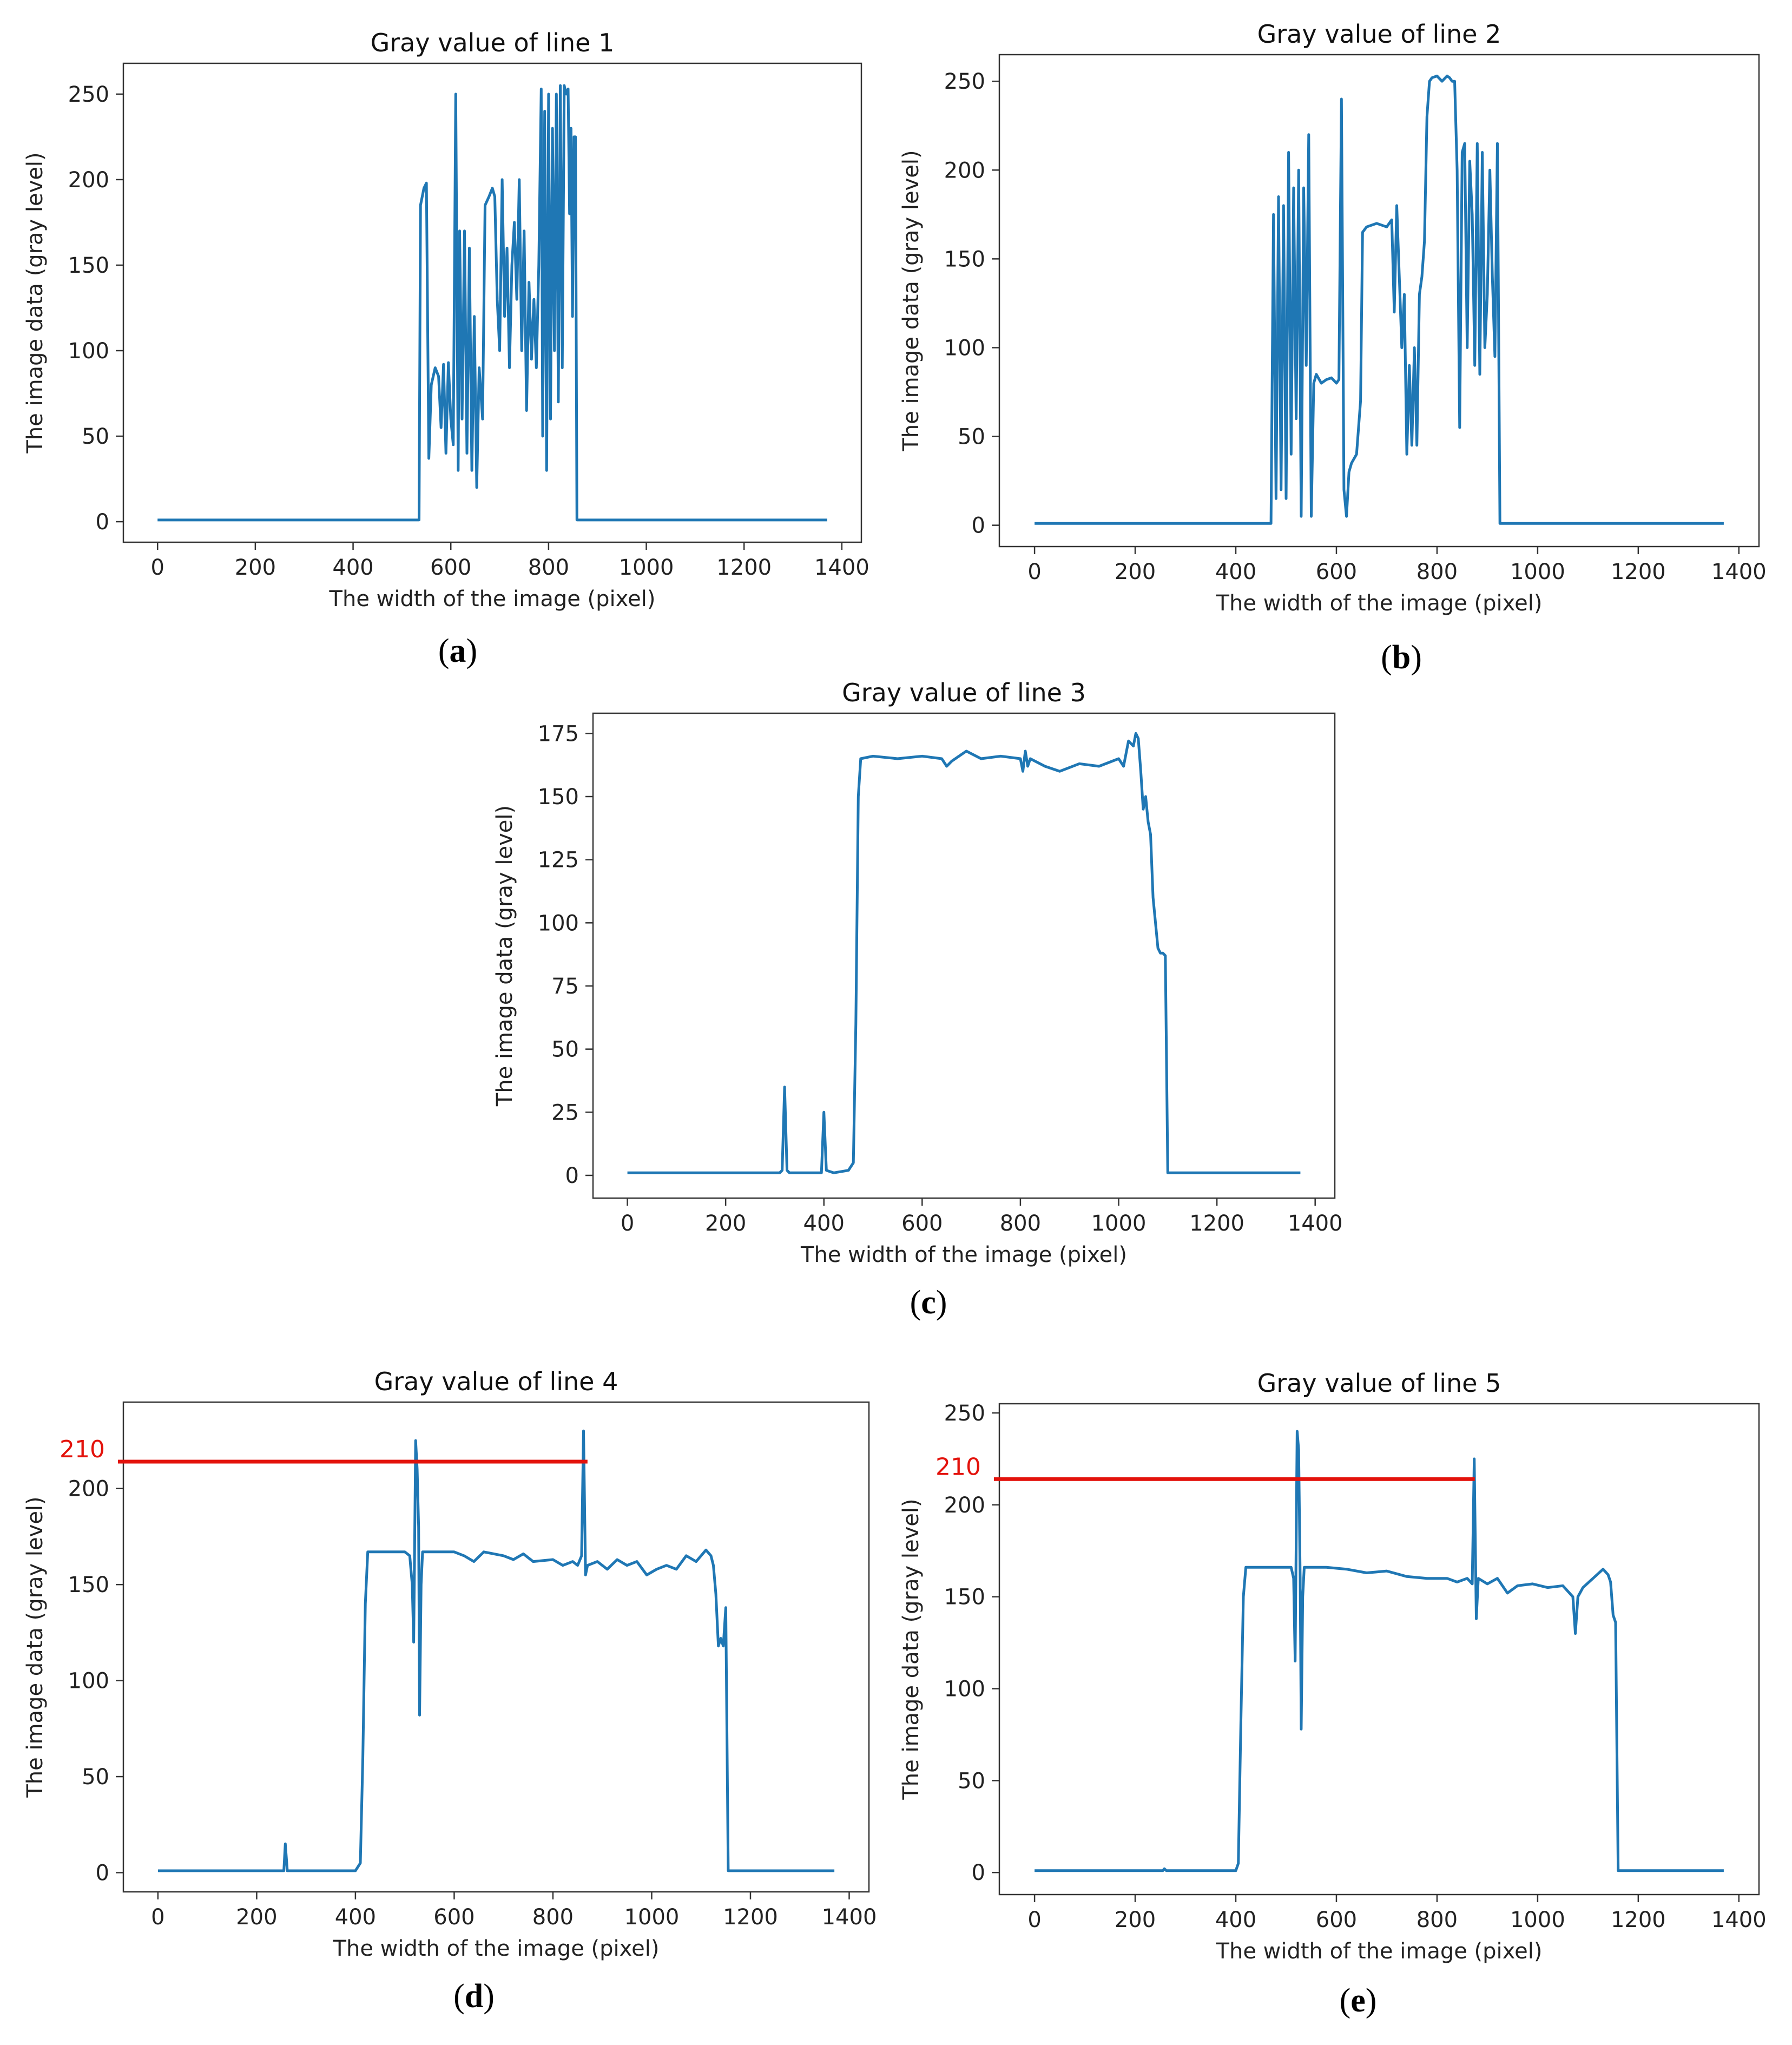 The image size is (1792, 2045). I want to click on chart-title: Gray value of line 4, so click(496, 1381).